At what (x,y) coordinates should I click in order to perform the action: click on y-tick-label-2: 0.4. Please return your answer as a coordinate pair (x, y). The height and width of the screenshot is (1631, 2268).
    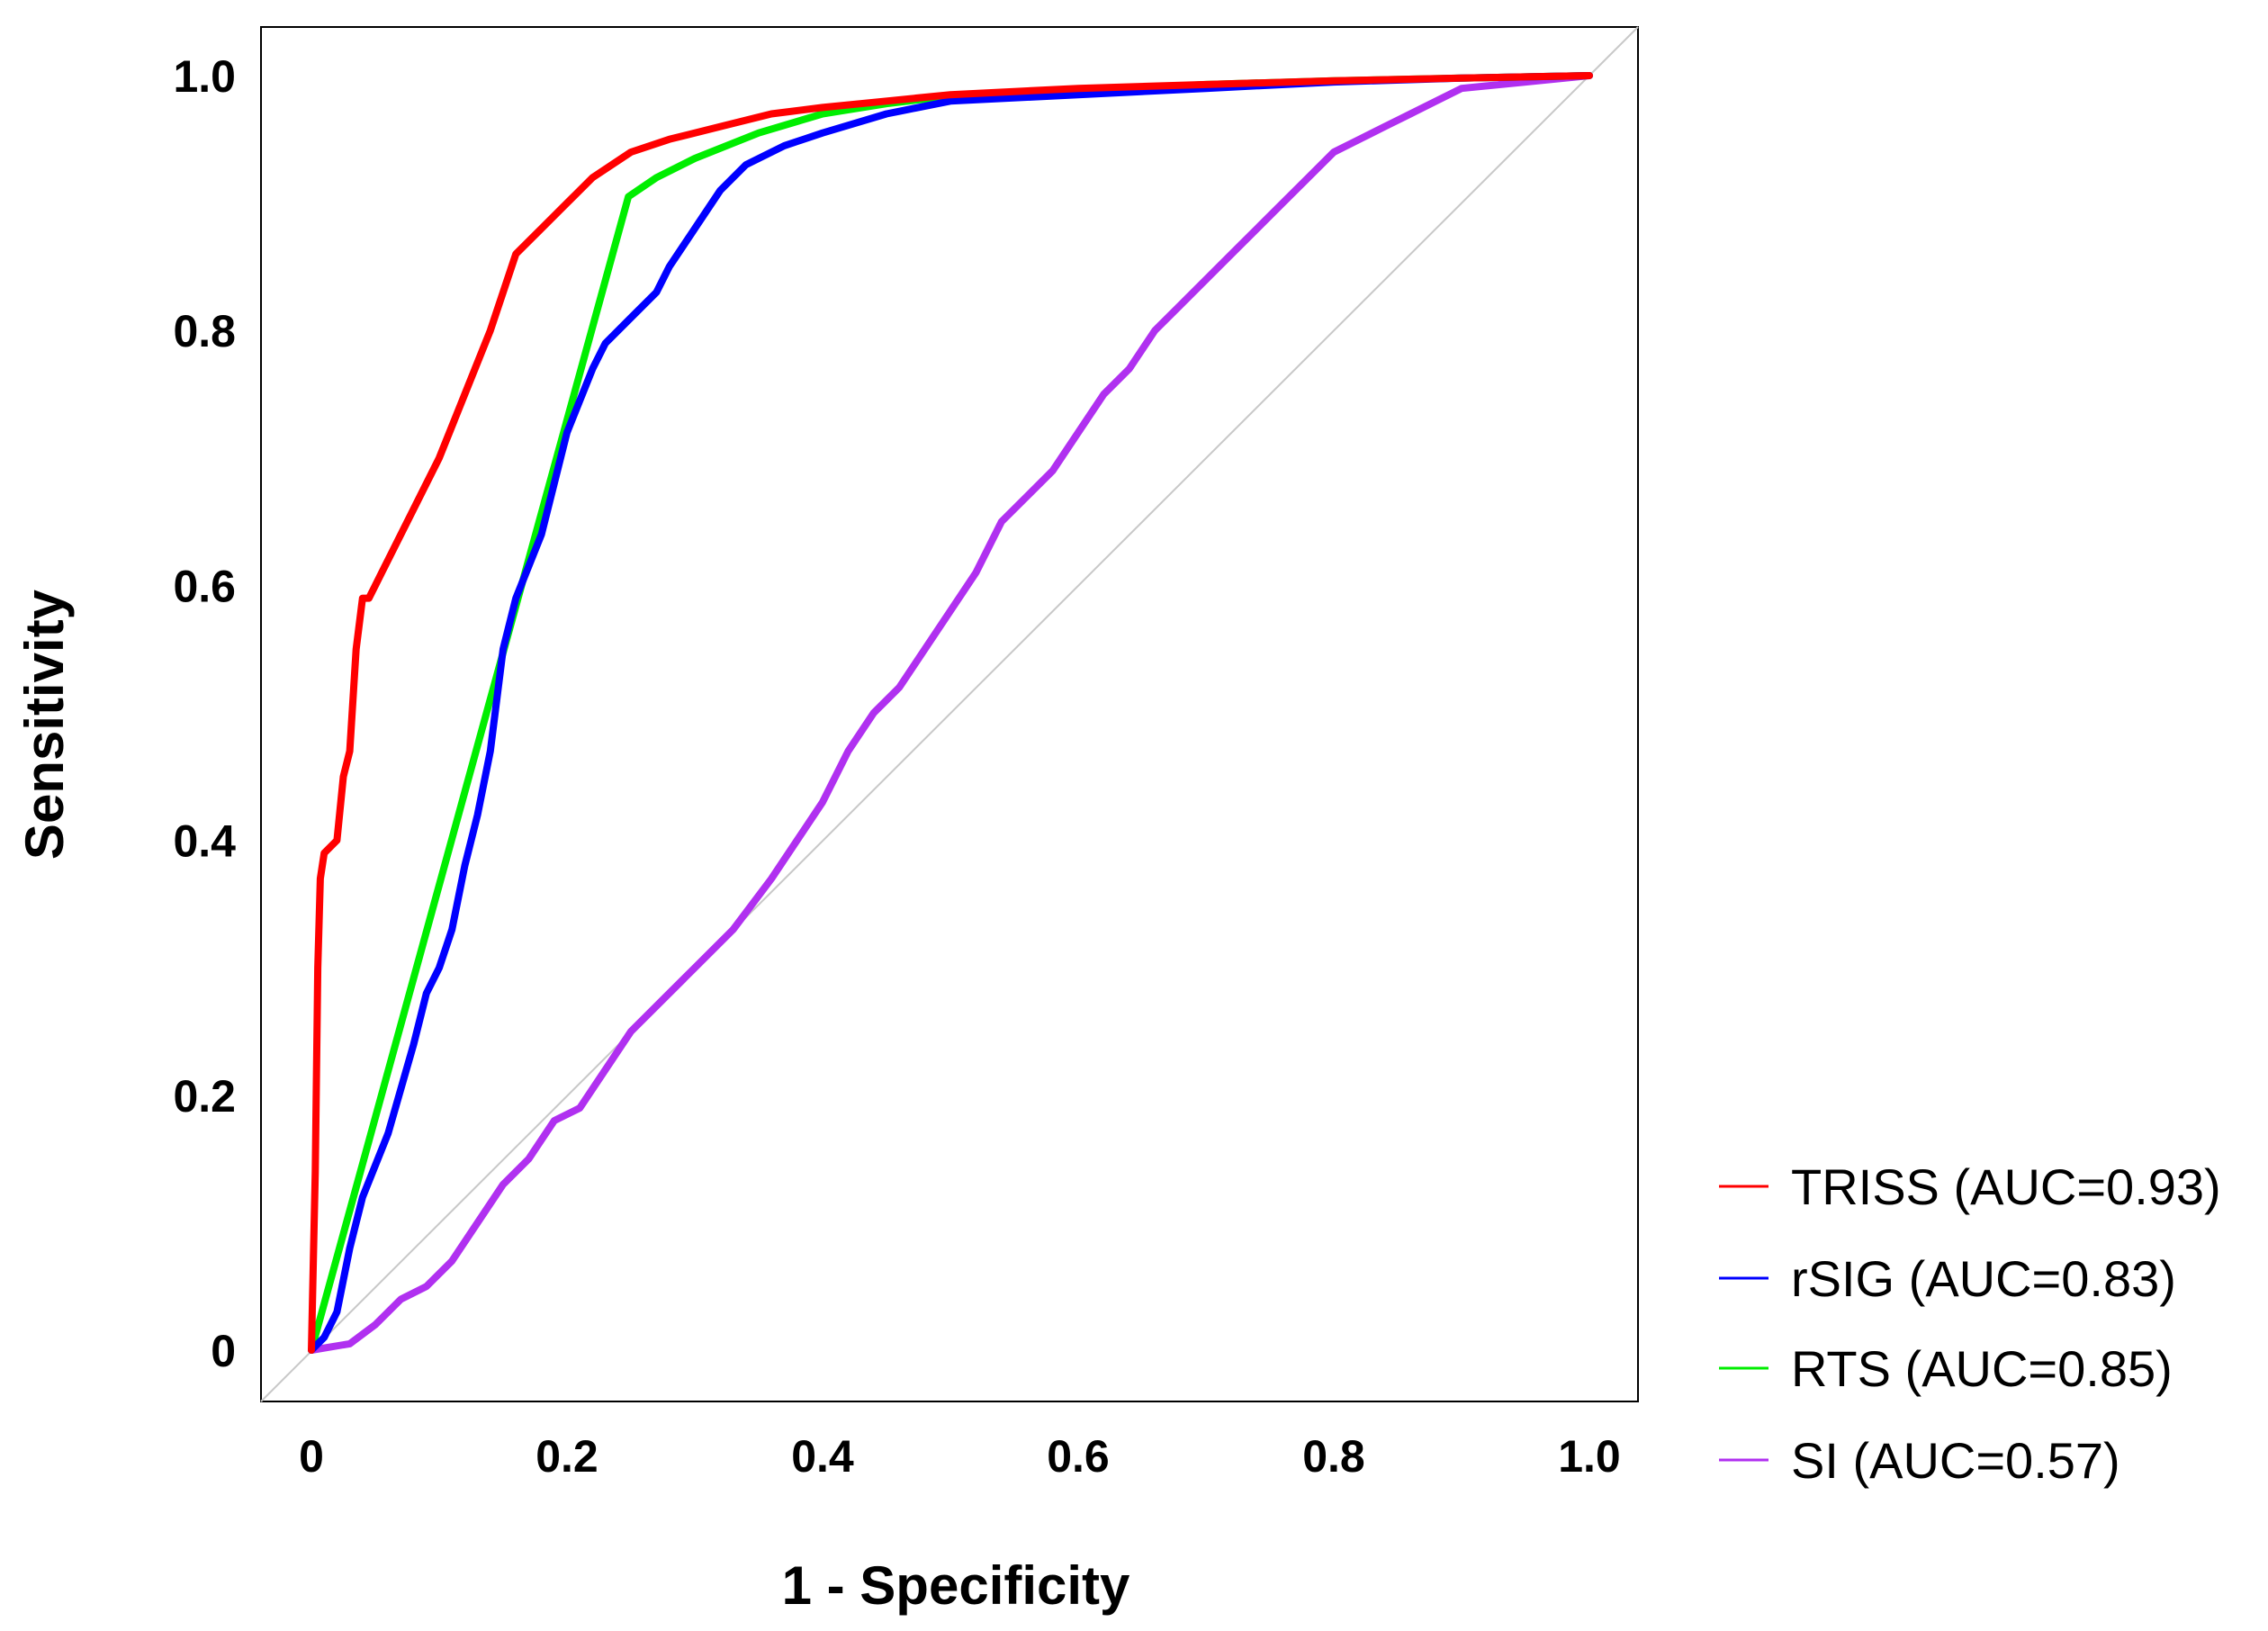
    Looking at the image, I should click on (204, 842).